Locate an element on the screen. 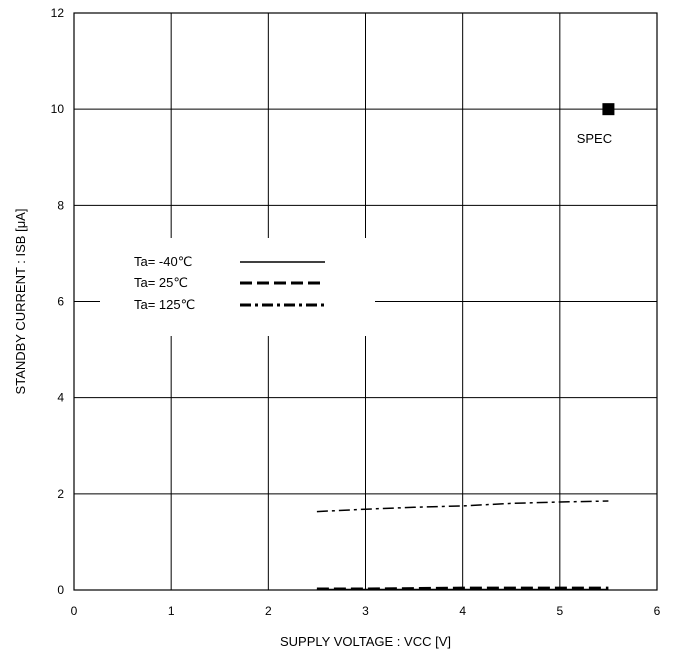  legend-label: Ta= 125℃ is located at coordinates (164, 304).